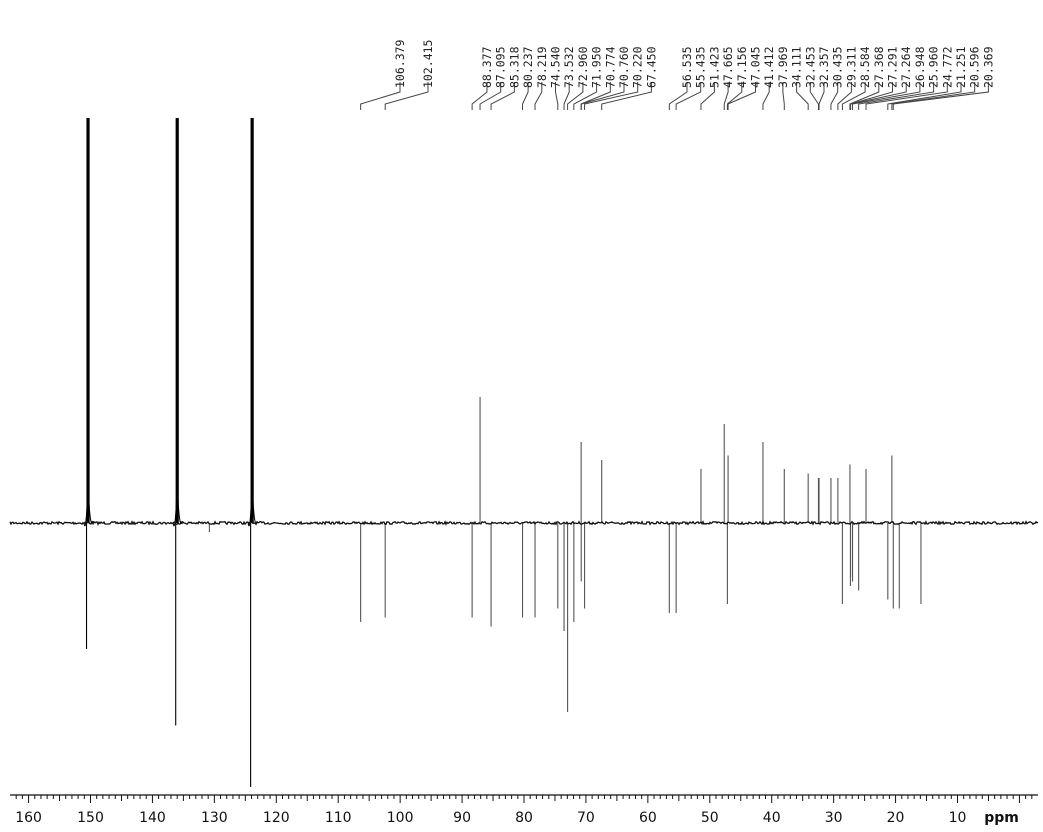  I want to click on peak-label: 106.379, so click(400, 63).